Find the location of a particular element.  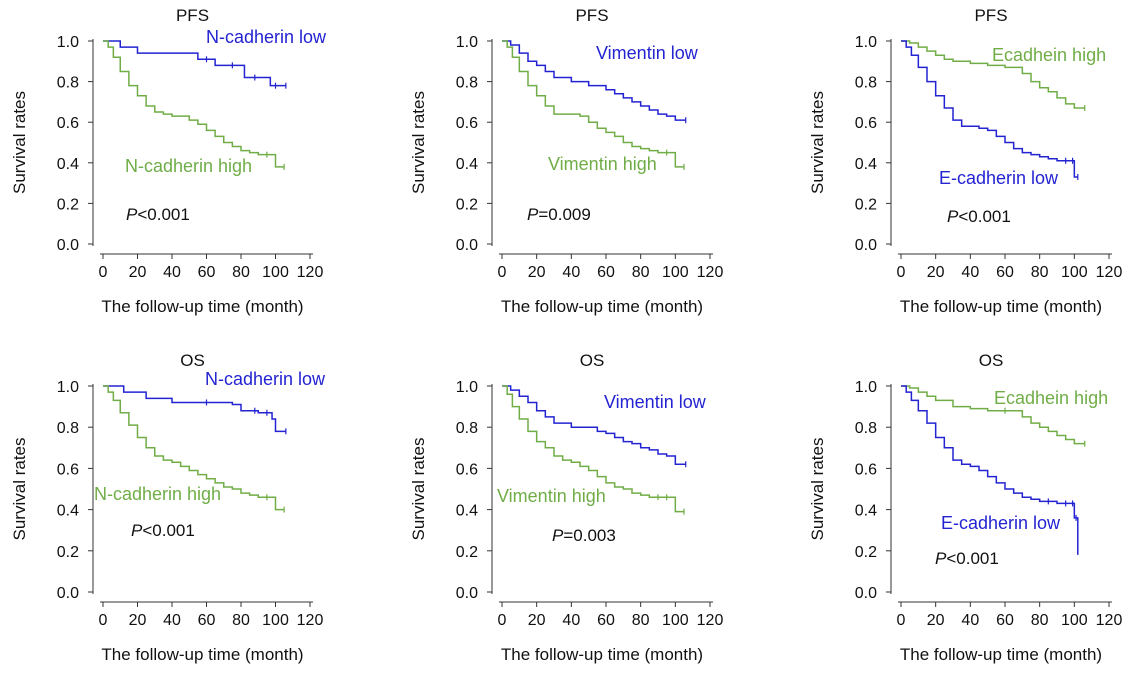

series-label: Ecadhein high is located at coordinates (1051, 398).